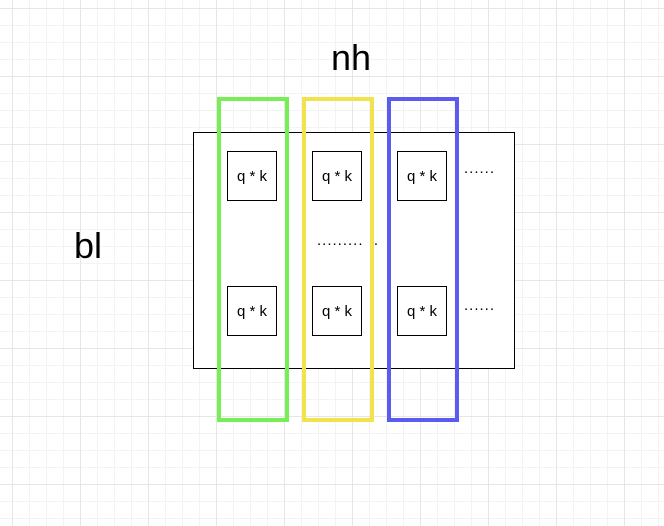 This screenshot has width=664, height=526. Describe the element at coordinates (252, 311) in the screenshot. I see `cell-row2-col1: q * k` at that location.